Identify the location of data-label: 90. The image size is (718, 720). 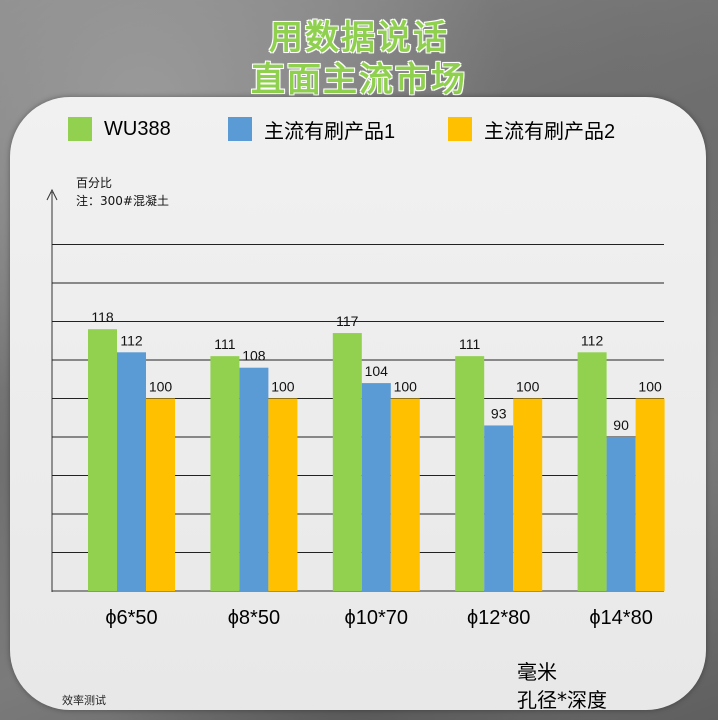
(621, 425).